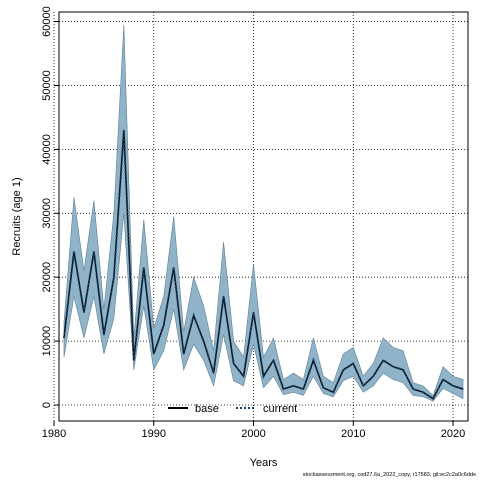  What do you see at coordinates (253, 434) in the screenshot?
I see `x-tick-label: 2000` at bounding box center [253, 434].